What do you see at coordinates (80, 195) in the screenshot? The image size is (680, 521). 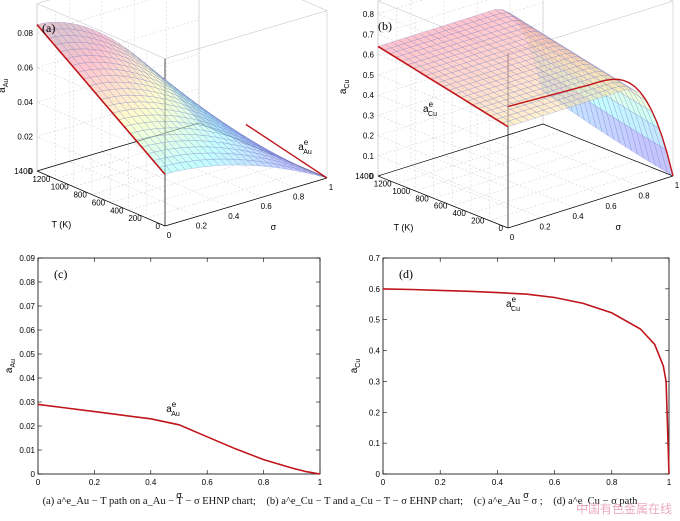 I see `panel-a-ytick-label: 800` at bounding box center [80, 195].